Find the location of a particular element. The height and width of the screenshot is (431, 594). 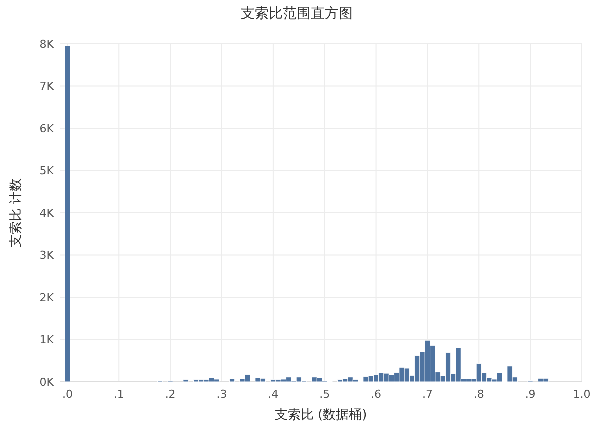

y-tick-label: 0K is located at coordinates (47, 382).